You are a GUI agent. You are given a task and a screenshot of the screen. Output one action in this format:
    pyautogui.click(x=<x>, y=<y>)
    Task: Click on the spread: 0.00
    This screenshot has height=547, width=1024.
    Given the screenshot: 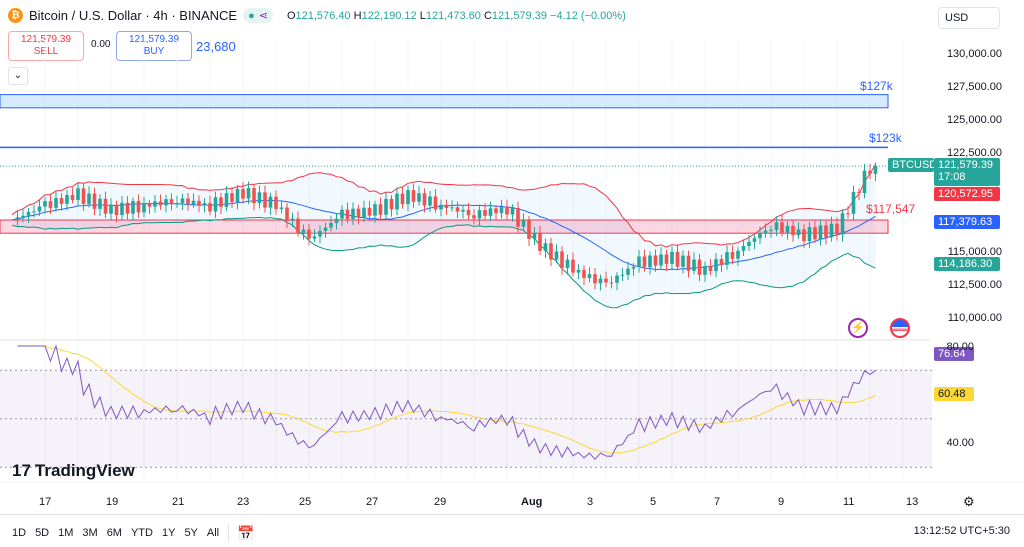 What is the action you would take?
    pyautogui.click(x=101, y=44)
    